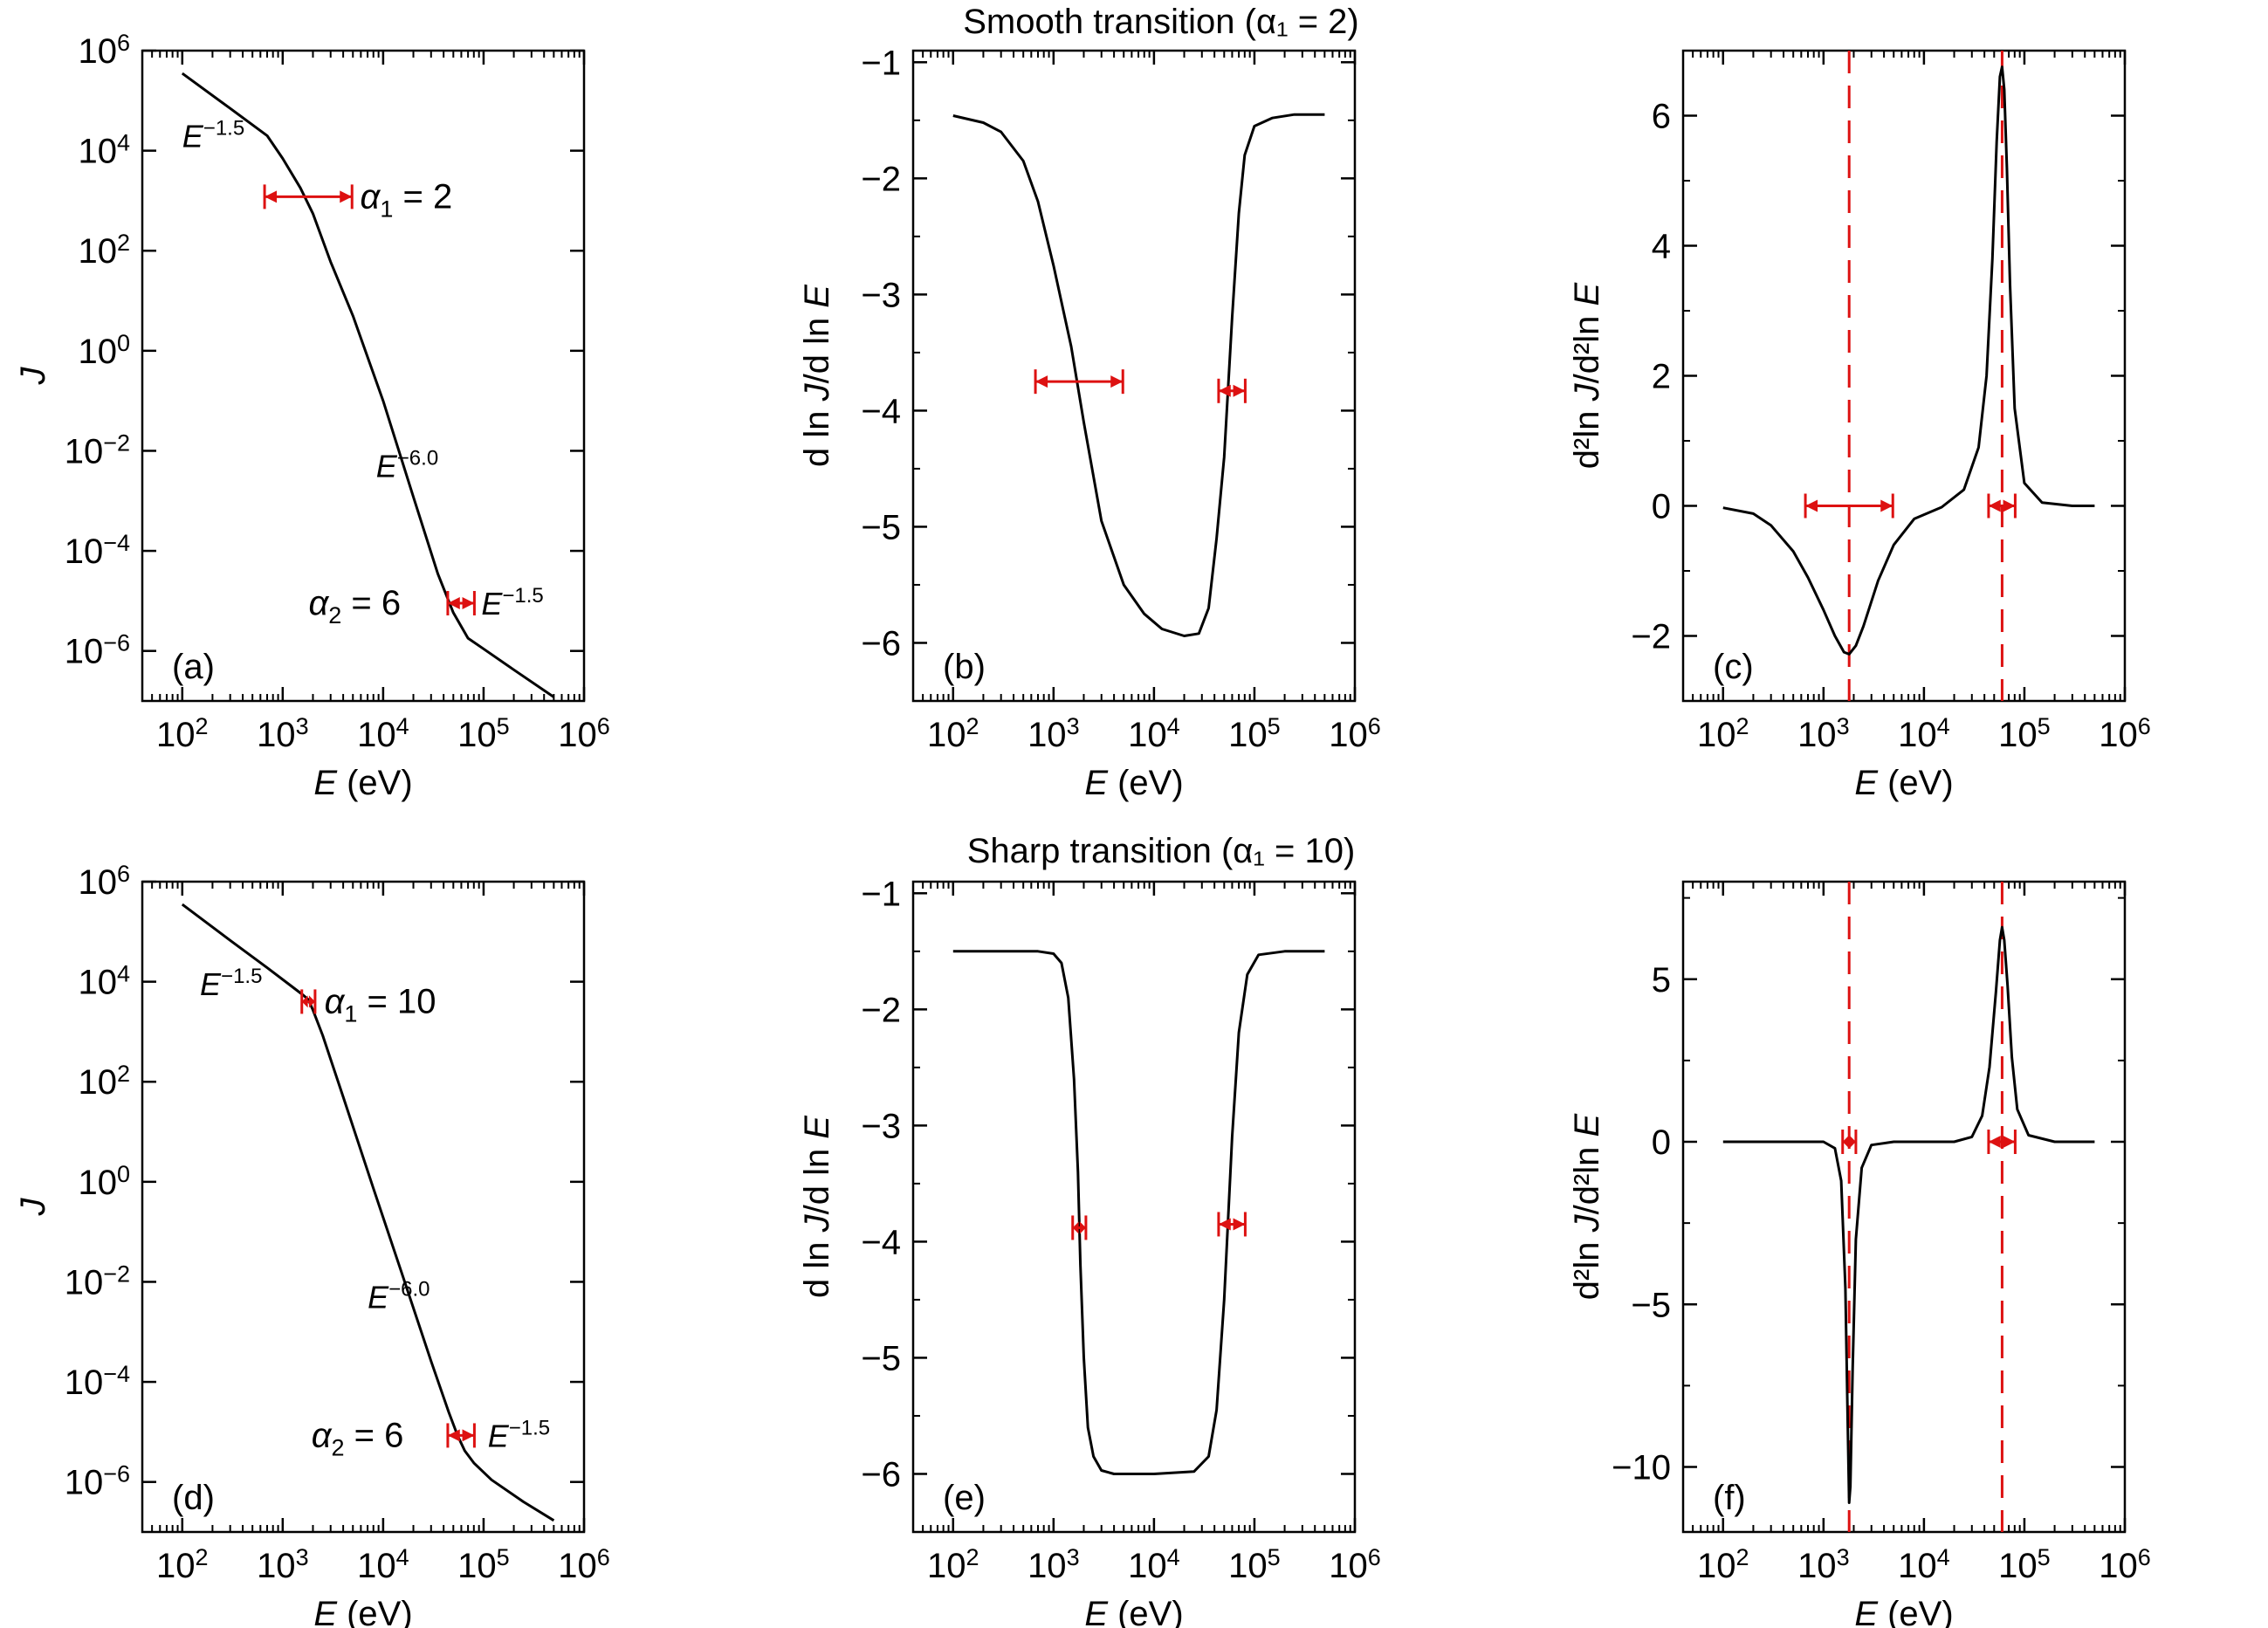  What do you see at coordinates (104, 250) in the screenshot?
I see `y-tick-label: 10²` at bounding box center [104, 250].